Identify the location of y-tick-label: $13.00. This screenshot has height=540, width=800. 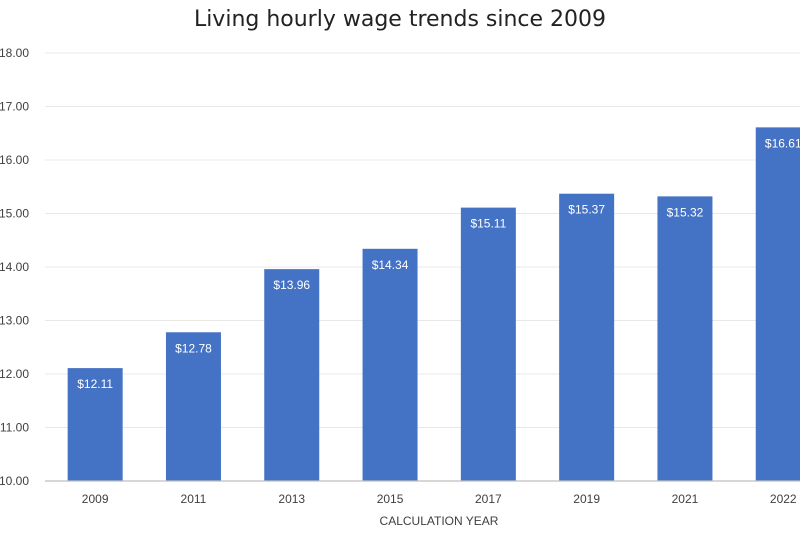
(14, 321).